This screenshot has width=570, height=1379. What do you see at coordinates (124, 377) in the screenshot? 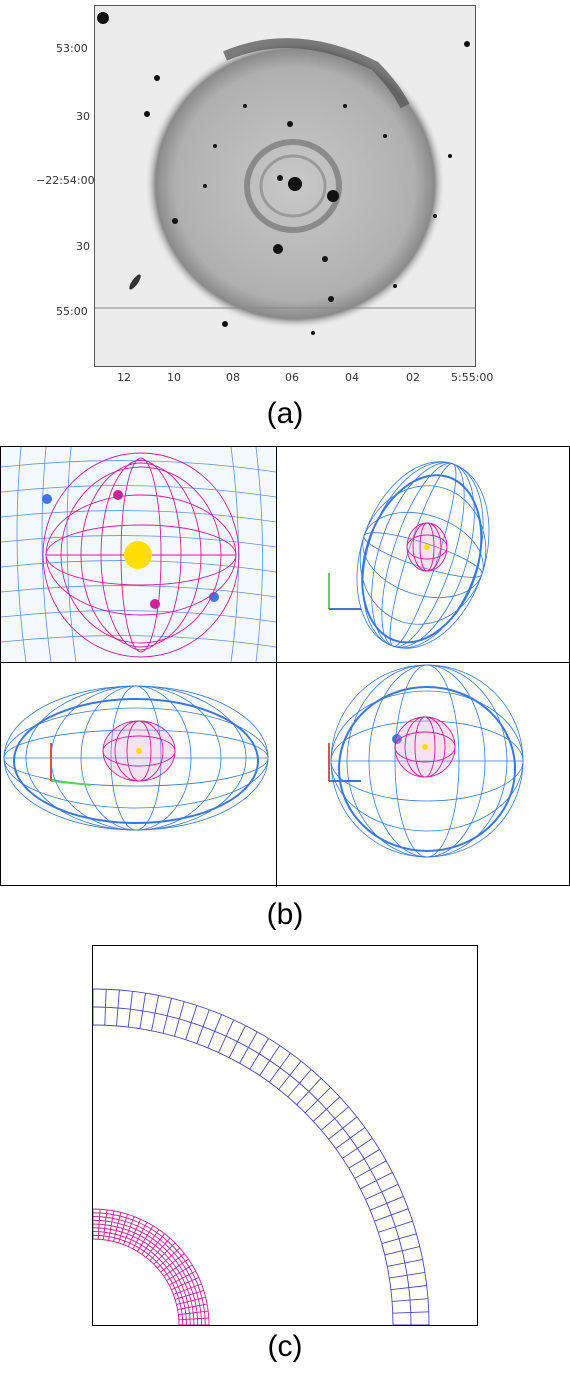
I see `x-tick-label: 12` at bounding box center [124, 377].